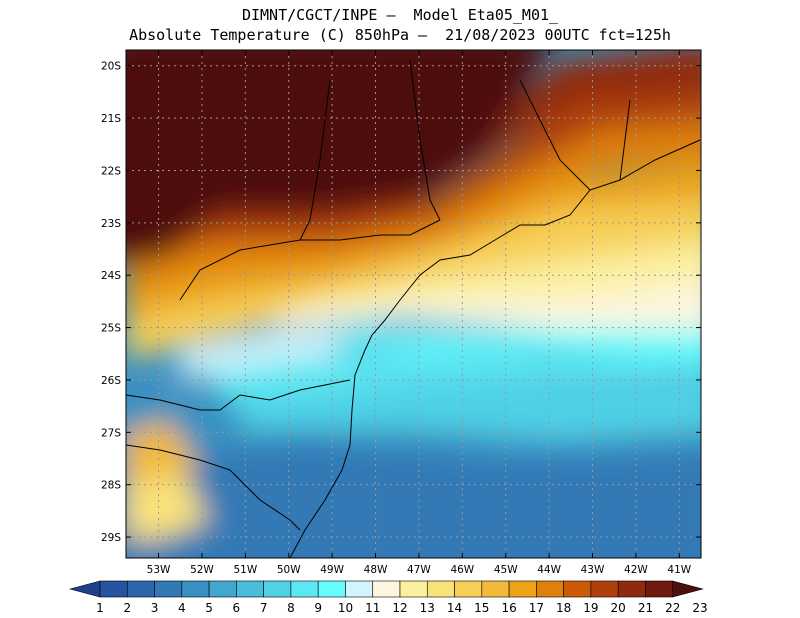  What do you see at coordinates (182, 608) in the screenshot?
I see `colorbar-label: 4` at bounding box center [182, 608].